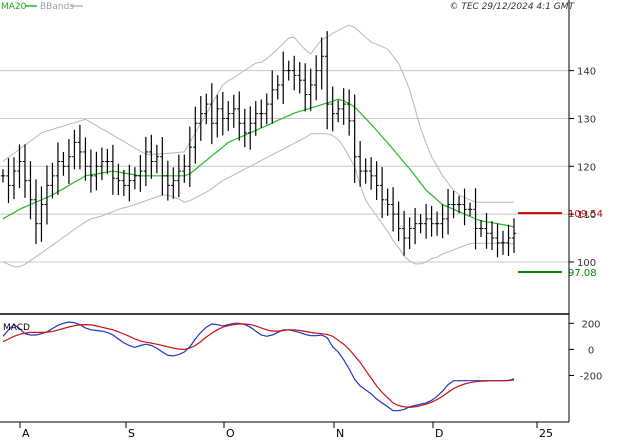 The width and height of the screenshot is (627, 440). I want to click on macd-tick-label: 200, so click(590, 324).